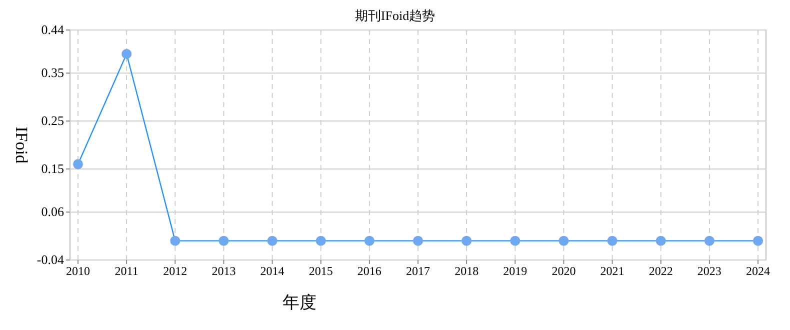 The image size is (790, 330). What do you see at coordinates (612, 271) in the screenshot?
I see `x-tick-label: 2021` at bounding box center [612, 271].